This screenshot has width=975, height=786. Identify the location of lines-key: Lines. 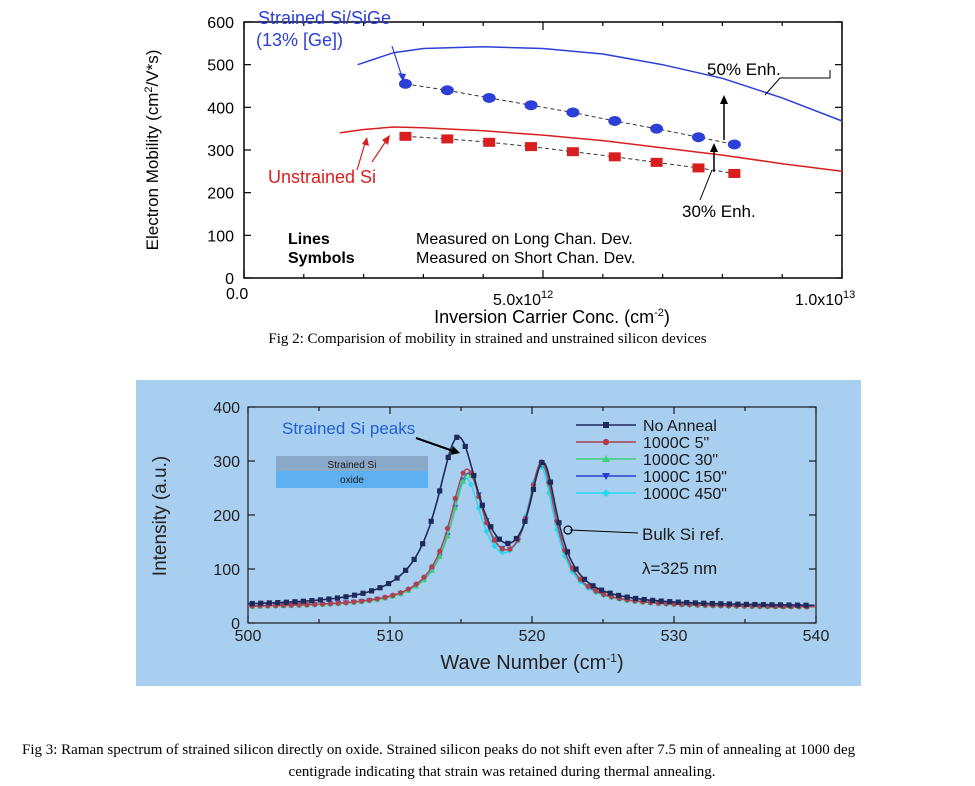
(309, 239).